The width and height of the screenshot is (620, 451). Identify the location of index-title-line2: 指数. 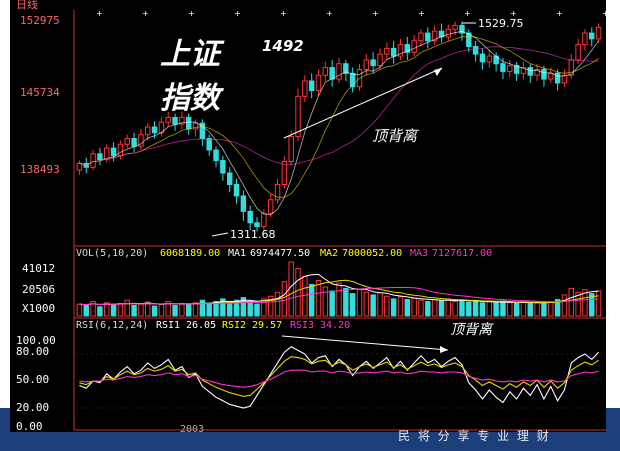
(192, 98).